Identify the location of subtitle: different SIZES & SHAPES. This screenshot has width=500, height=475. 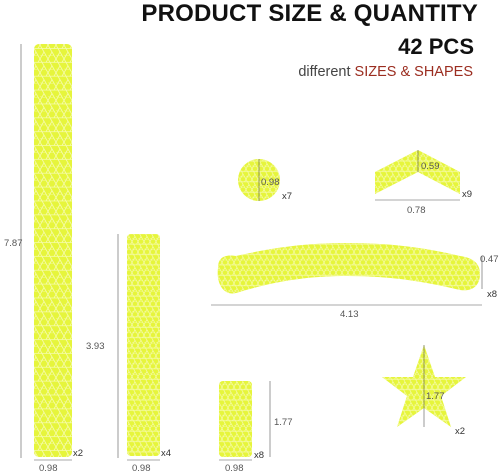
(385, 72).